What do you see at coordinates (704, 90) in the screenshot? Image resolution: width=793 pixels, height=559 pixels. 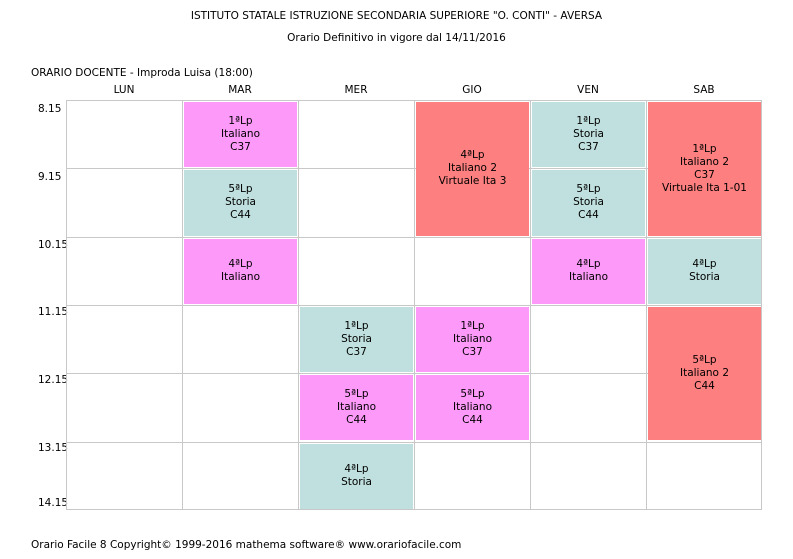 I see `day-header-sab: SAB` at bounding box center [704, 90].